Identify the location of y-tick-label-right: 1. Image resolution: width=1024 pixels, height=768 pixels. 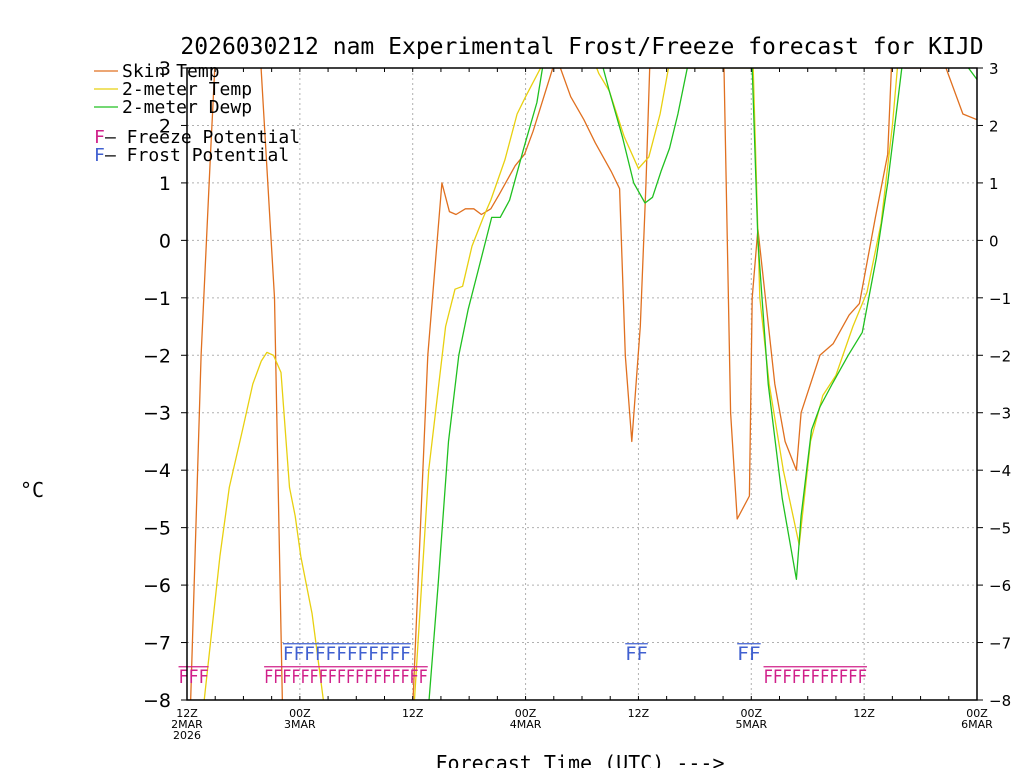
(994, 184).